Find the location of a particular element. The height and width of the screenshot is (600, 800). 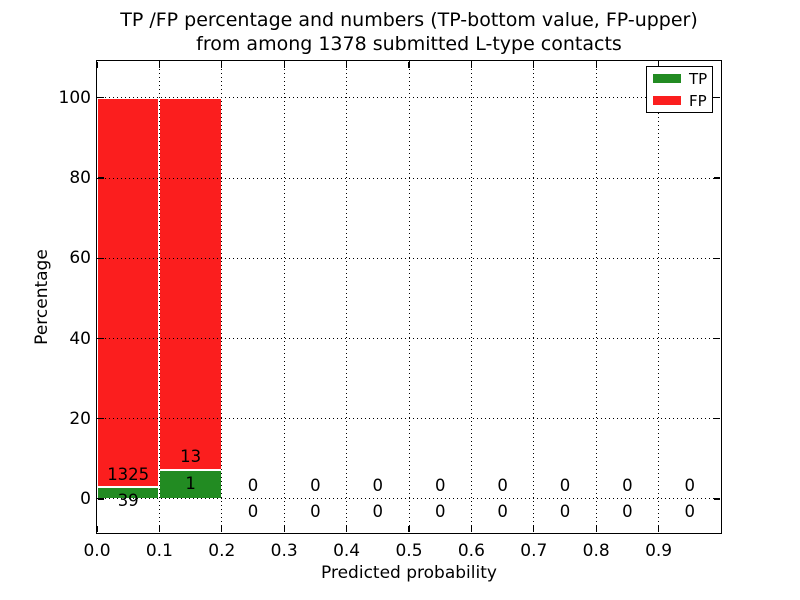

tp-count-label: 1 is located at coordinates (190, 483).